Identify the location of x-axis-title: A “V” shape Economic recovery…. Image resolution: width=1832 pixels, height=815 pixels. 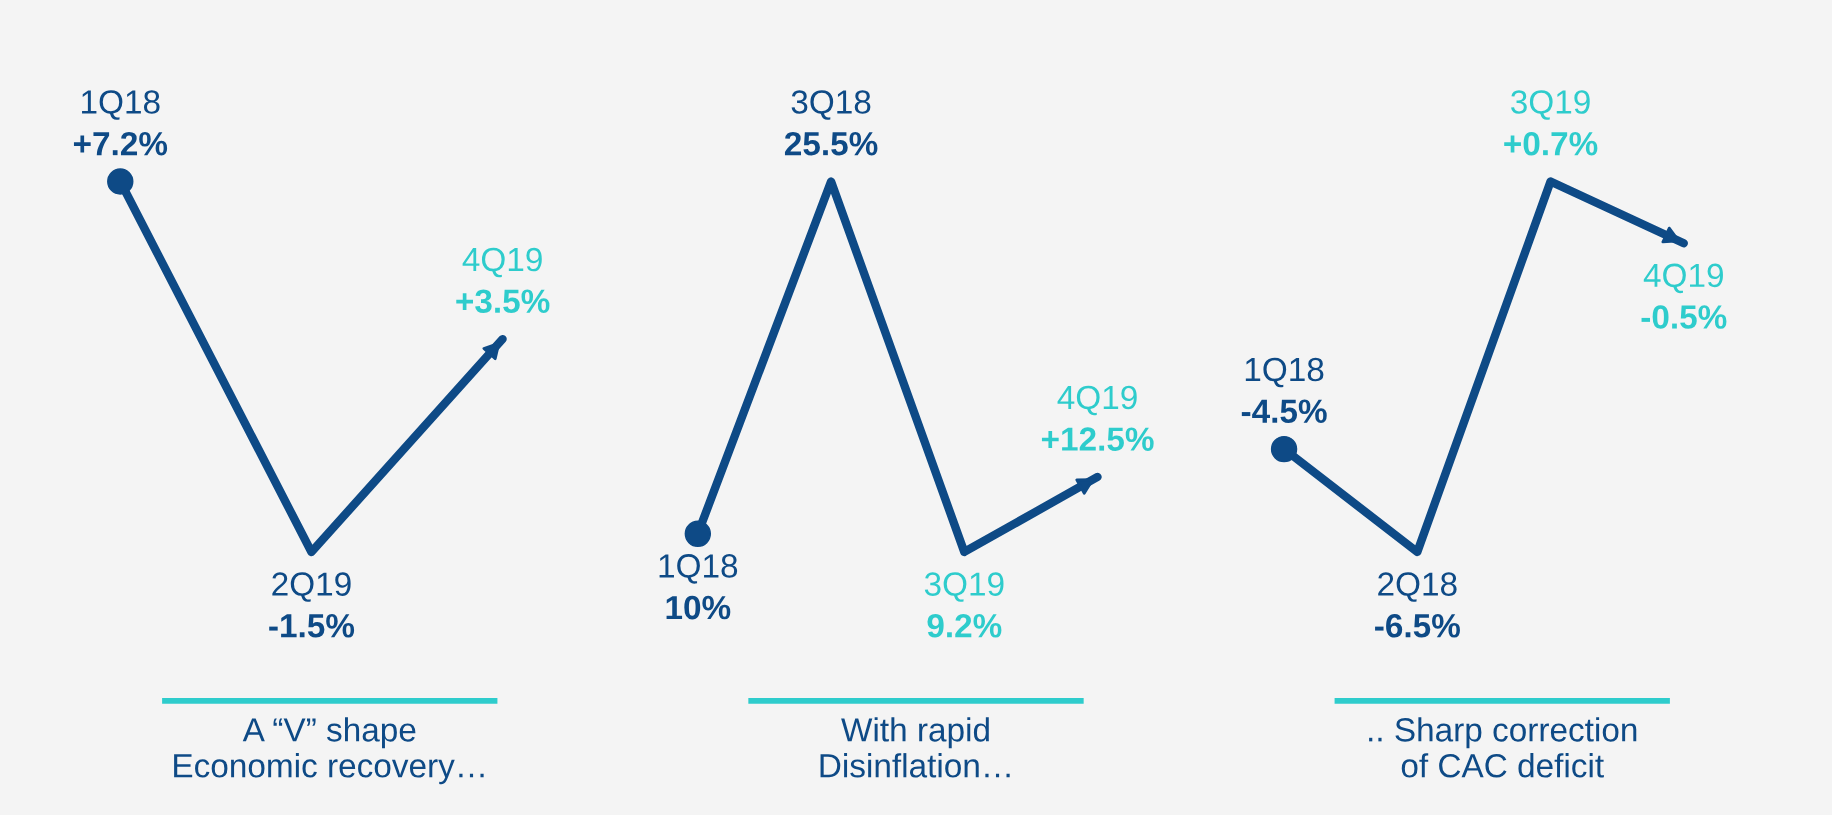
(329, 751).